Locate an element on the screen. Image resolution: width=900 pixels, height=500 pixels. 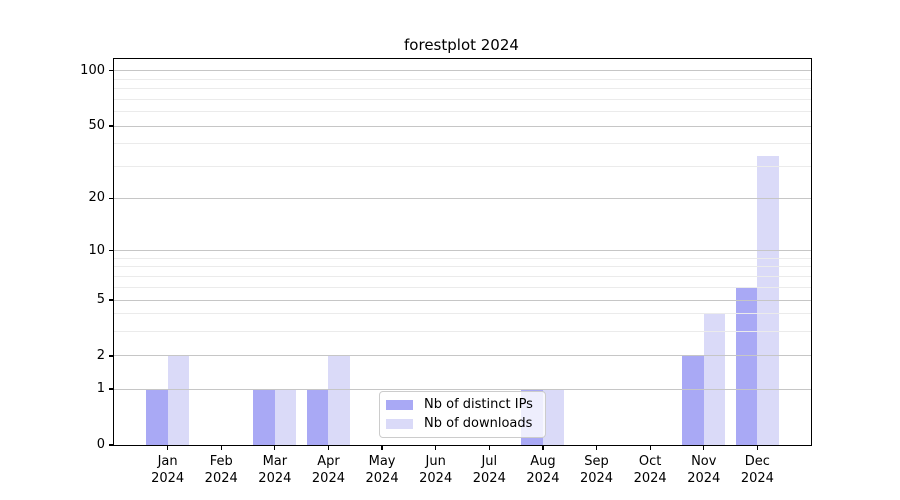
bar-ips-apr is located at coordinates (317, 417).